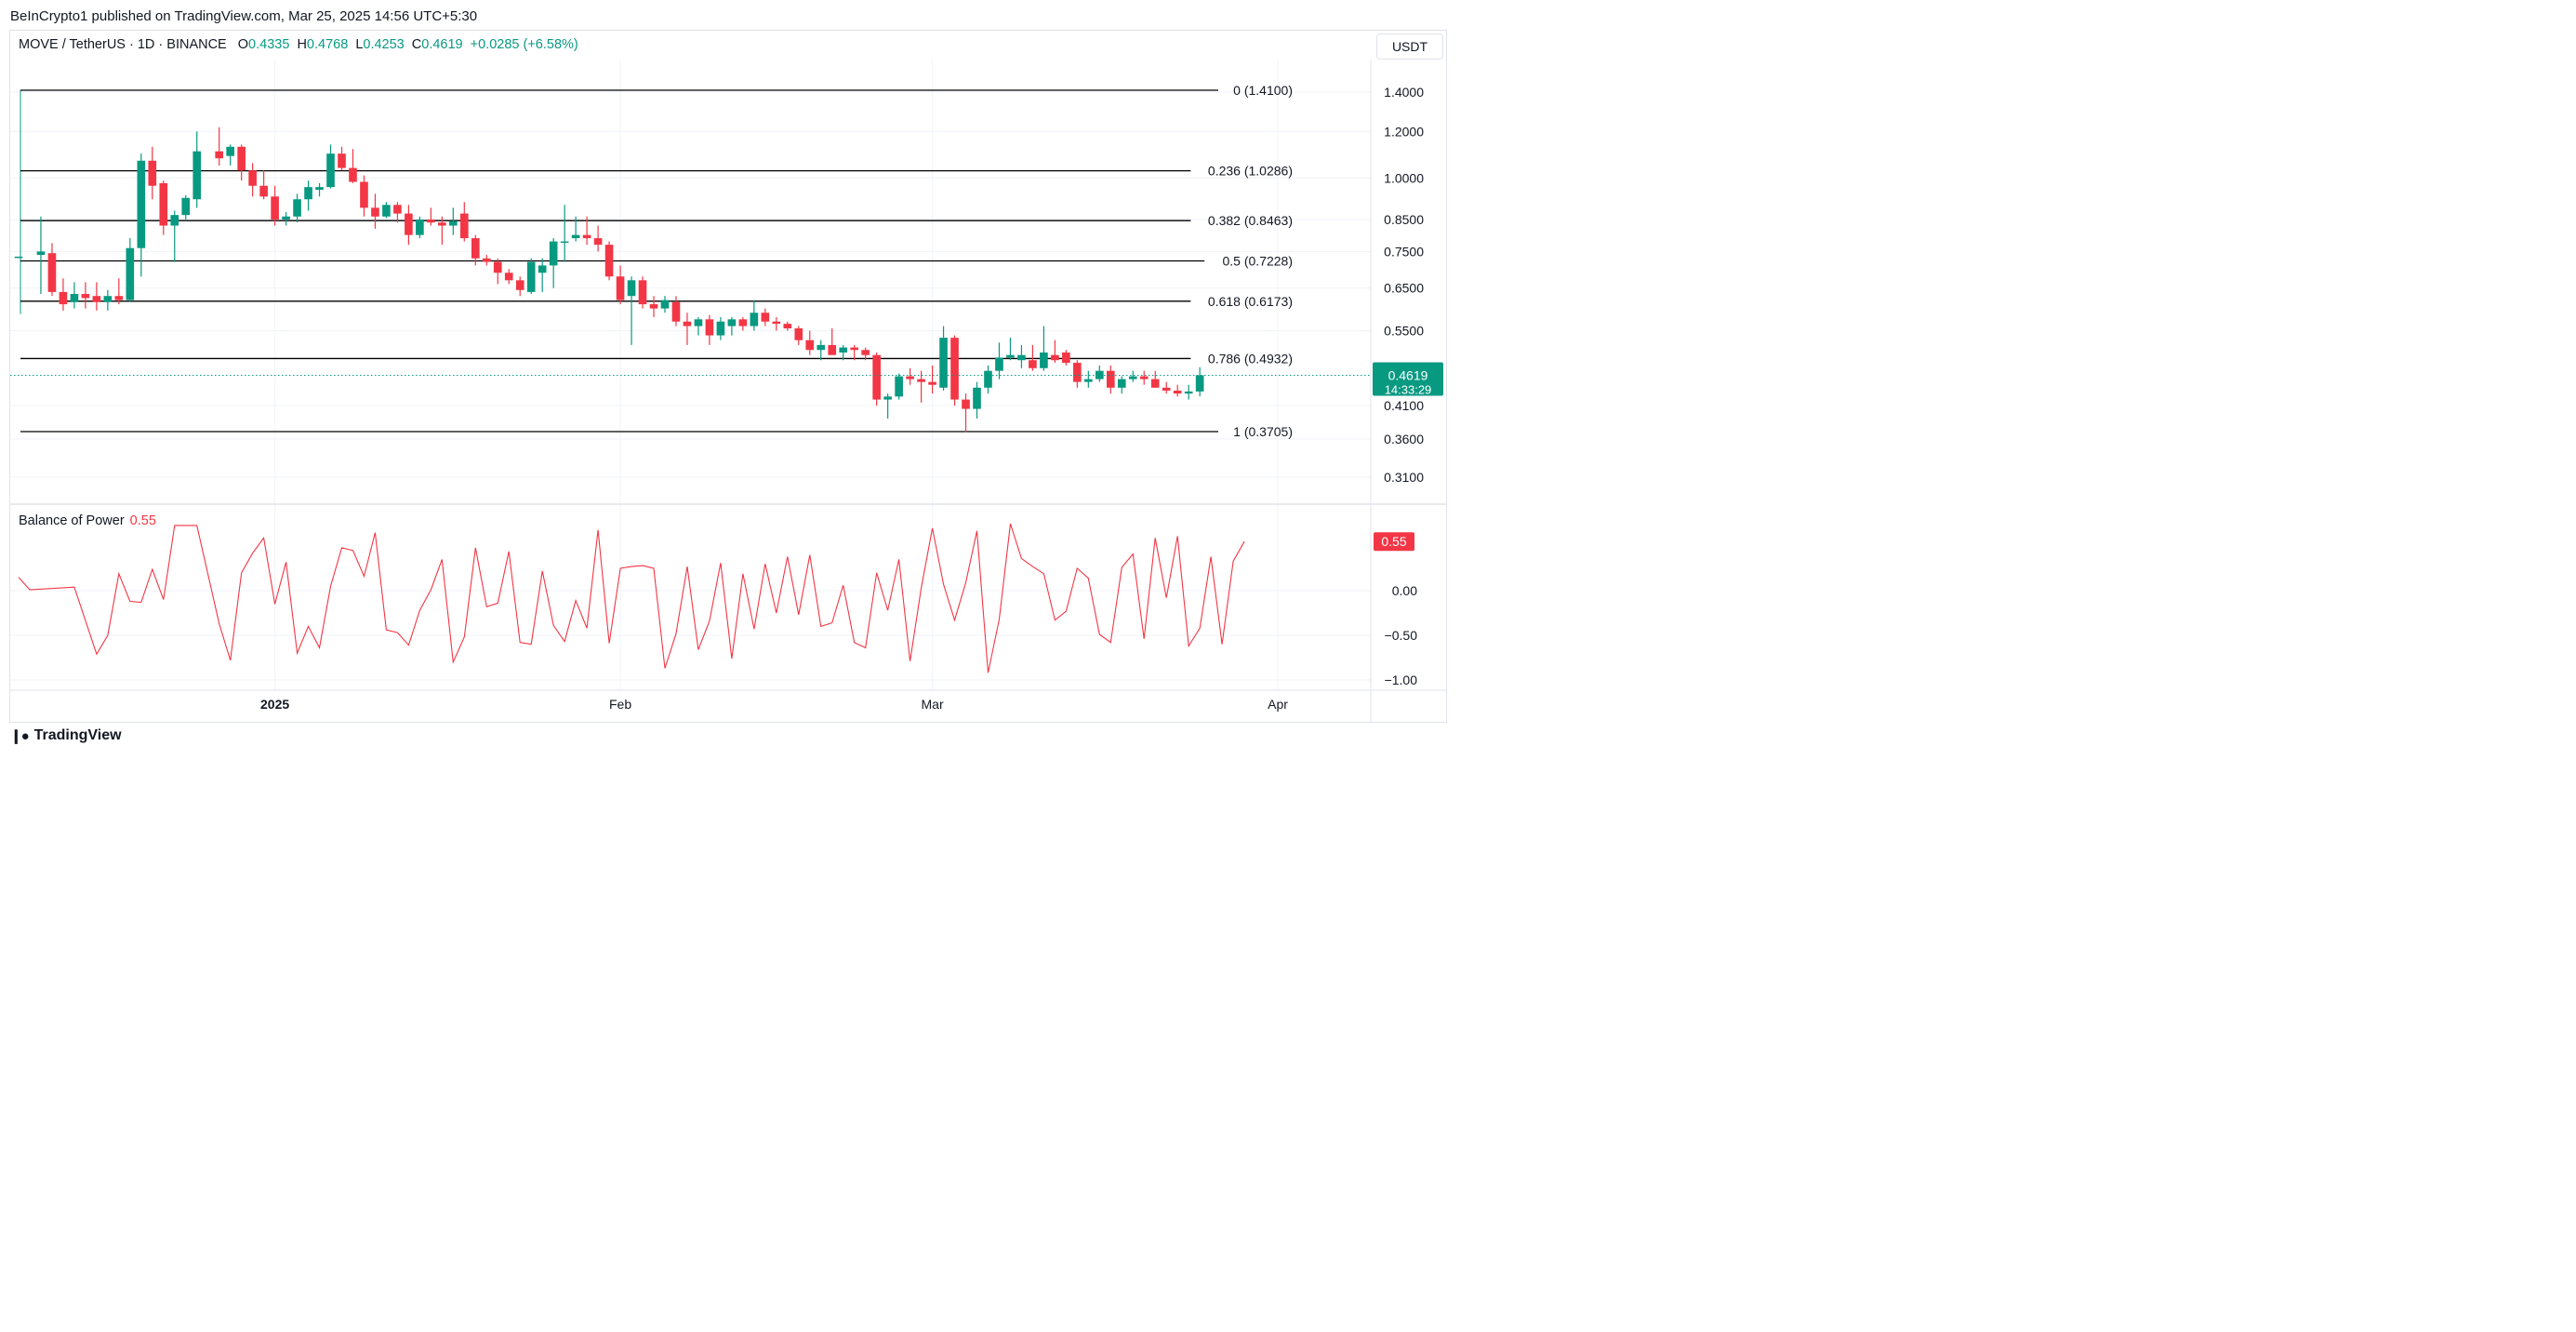 The height and width of the screenshot is (1332, 2576). What do you see at coordinates (72, 520) in the screenshot?
I see `indicator-name: Balance of Power` at bounding box center [72, 520].